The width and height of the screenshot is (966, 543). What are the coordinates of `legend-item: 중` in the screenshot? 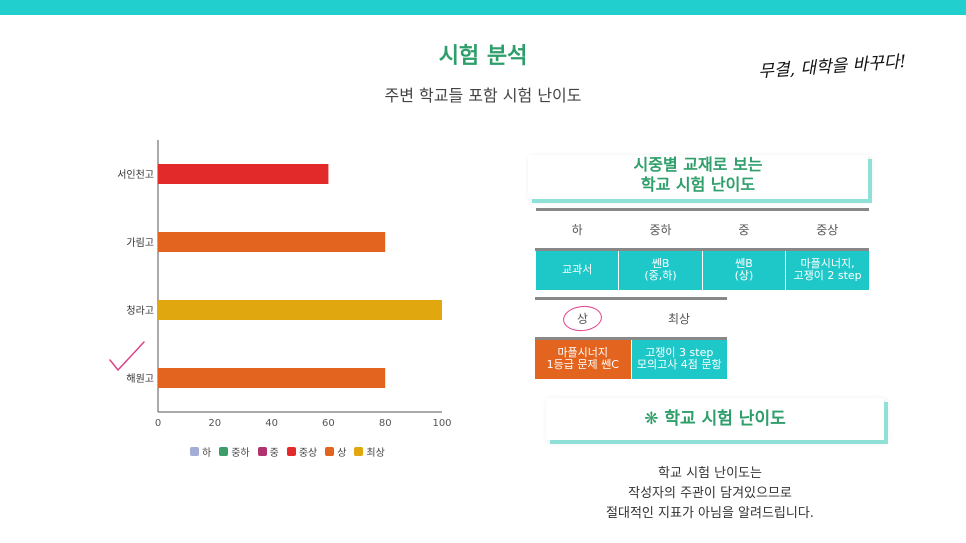 It's located at (268, 451).